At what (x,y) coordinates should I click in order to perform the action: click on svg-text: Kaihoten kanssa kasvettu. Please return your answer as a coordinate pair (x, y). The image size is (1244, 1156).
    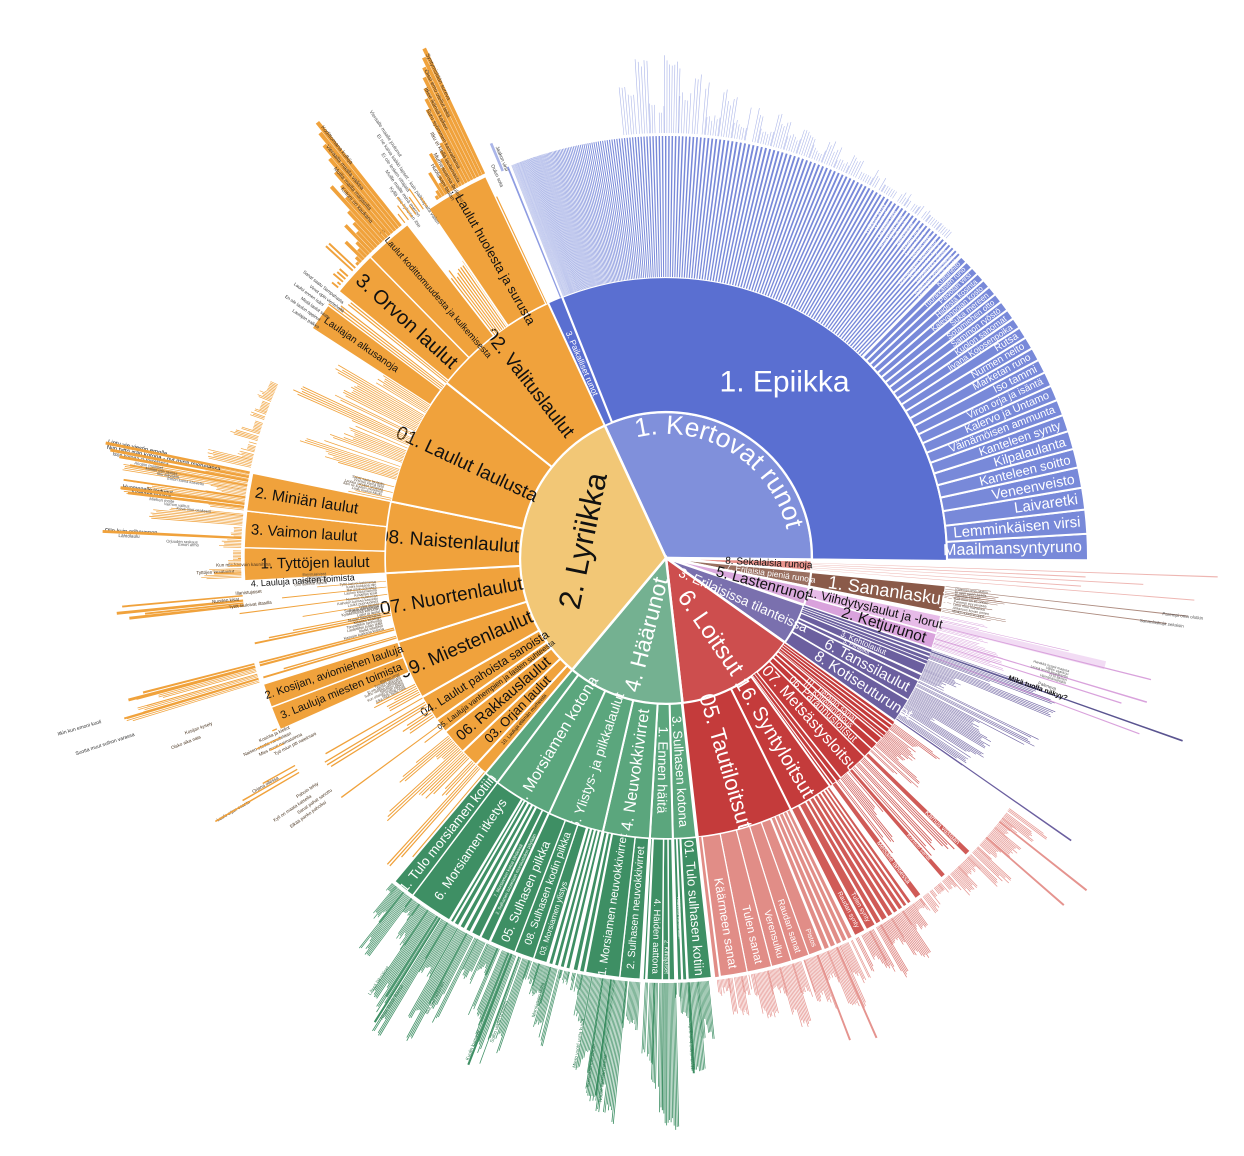
    Looking at the image, I should click on (357, 602).